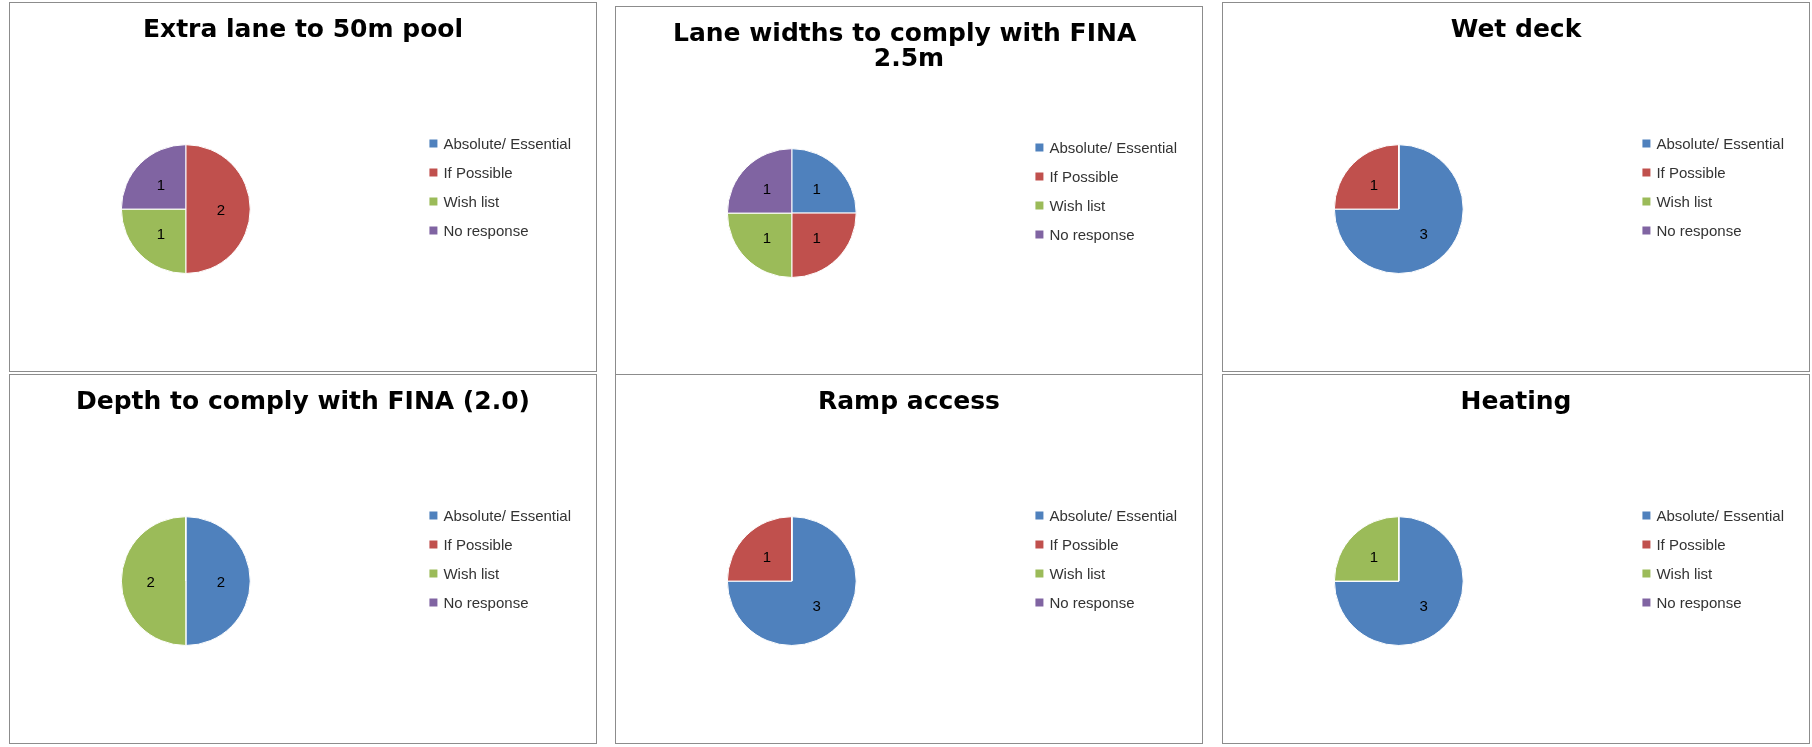 This screenshot has height=747, width=1812. I want to click on chart-title: Wet deck, so click(1516, 28).